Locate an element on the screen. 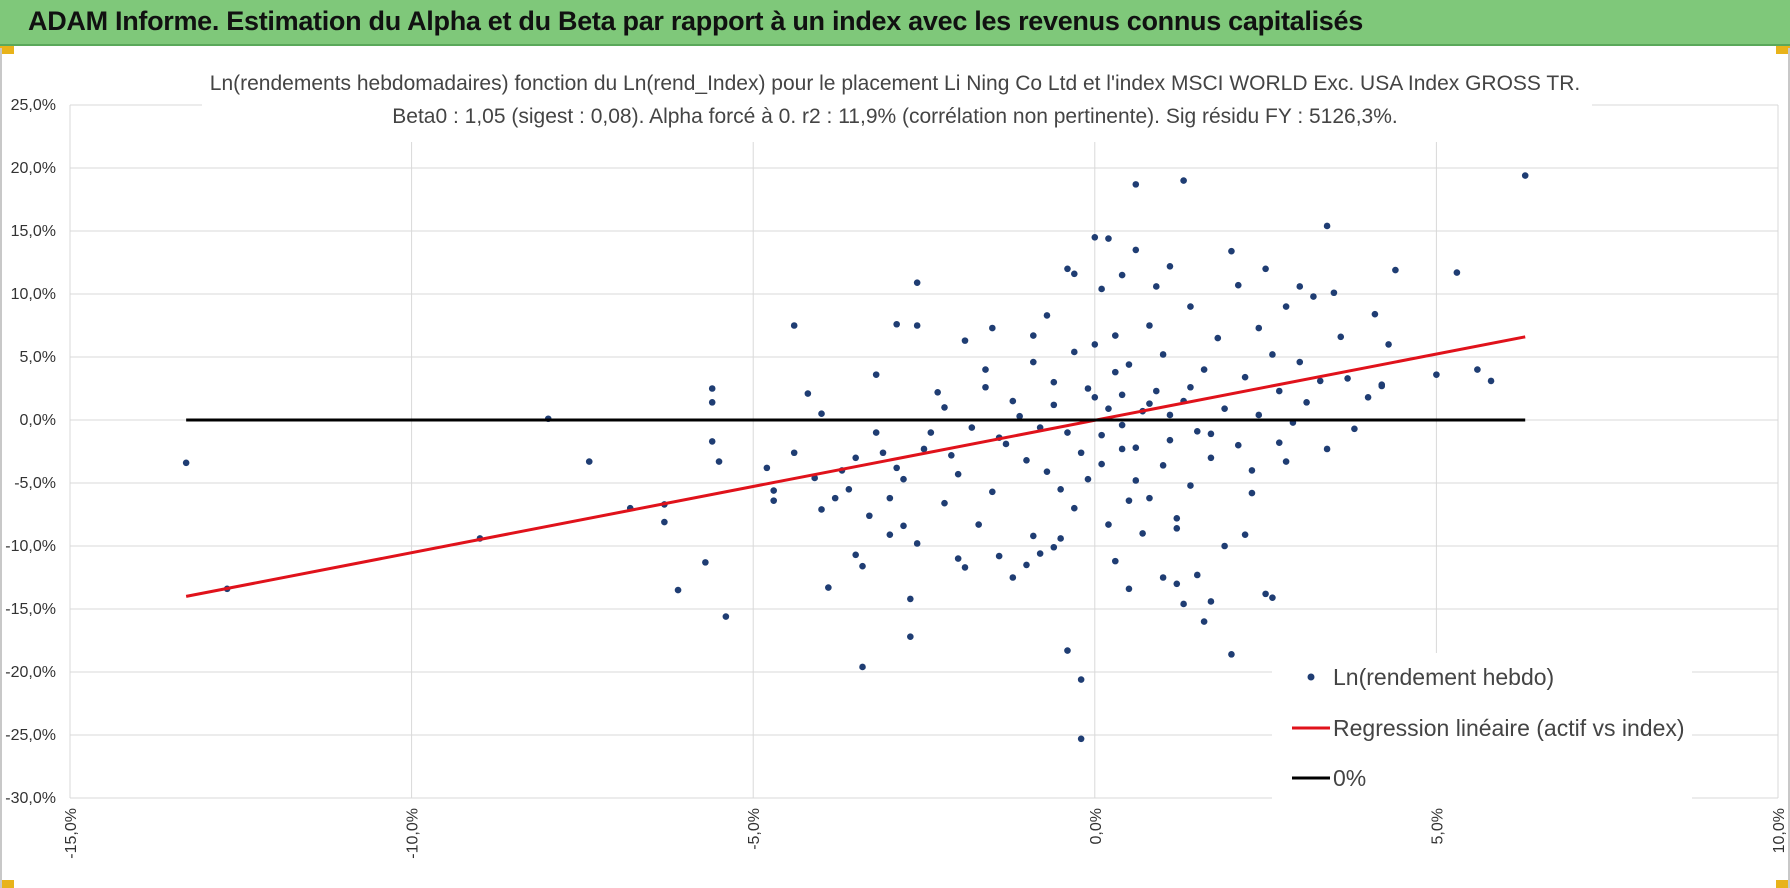 The height and width of the screenshot is (888, 1790). y-tick-label: -30,0% is located at coordinates (30, 798).